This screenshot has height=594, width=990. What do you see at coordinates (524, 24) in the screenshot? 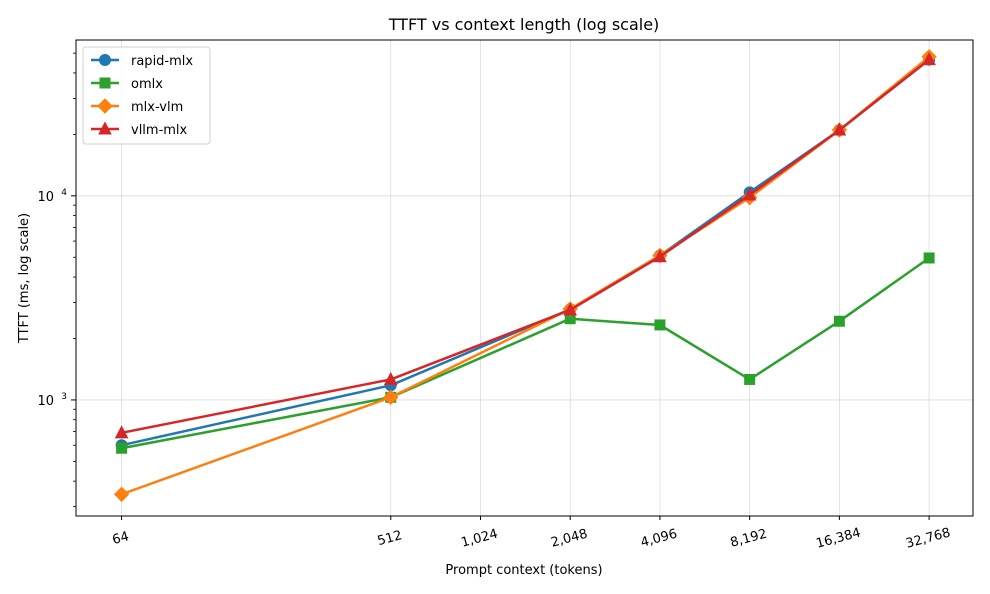
I see `chart-title: TTFT vs context length (log scale)` at bounding box center [524, 24].